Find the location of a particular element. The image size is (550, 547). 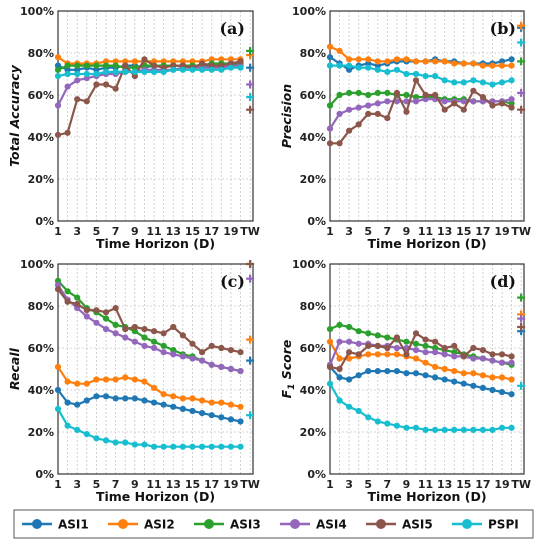

y-axis-label: F1 Score is located at coordinates (288, 369).